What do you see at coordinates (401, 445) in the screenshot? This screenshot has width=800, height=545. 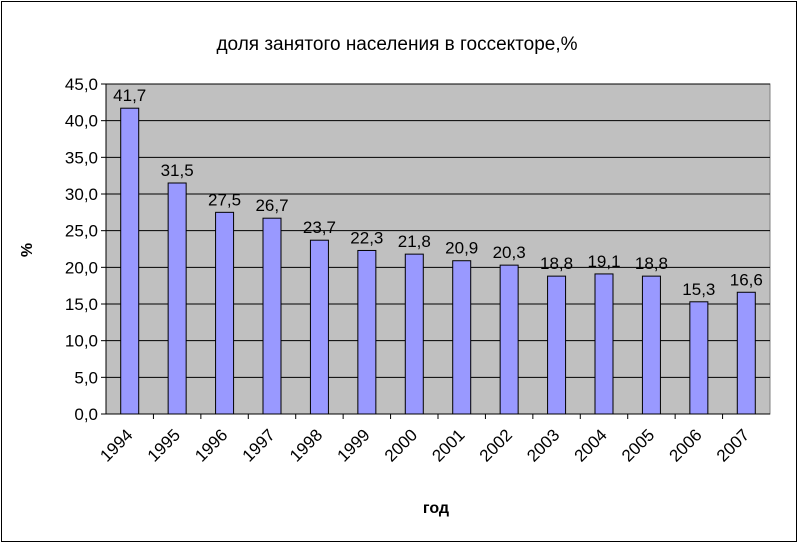 I see `x-tick-label-2000: 2000` at bounding box center [401, 445].